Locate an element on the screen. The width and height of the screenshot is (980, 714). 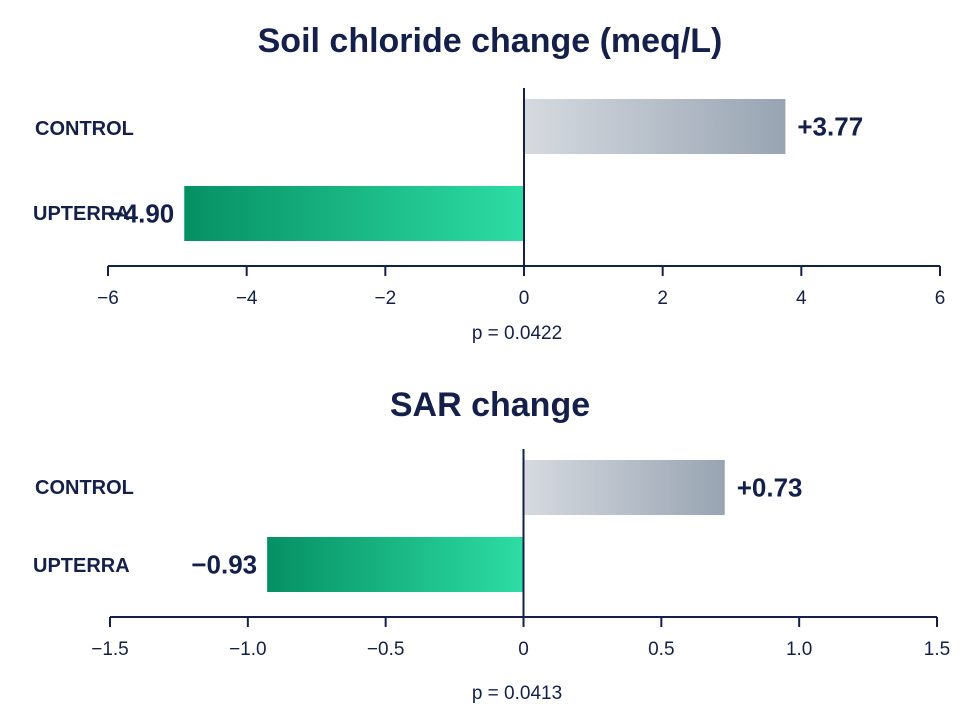
x-tick-label: 2 is located at coordinates (662, 298).